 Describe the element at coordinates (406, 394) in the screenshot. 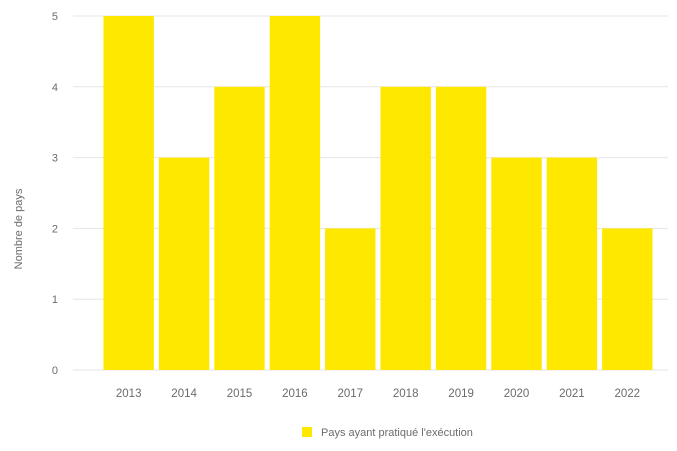

I see `x-tick-label: 2018` at that location.